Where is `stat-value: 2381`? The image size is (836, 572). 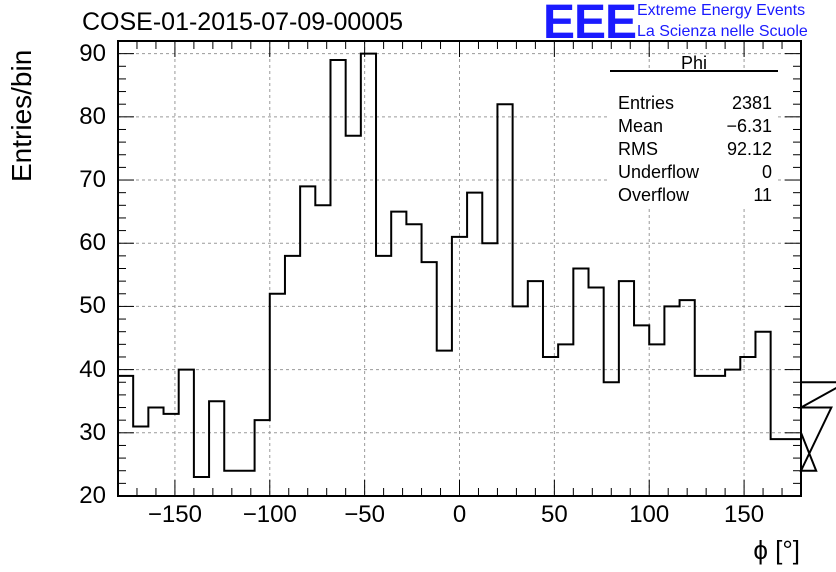
stat-value: 2381 is located at coordinates (751, 103).